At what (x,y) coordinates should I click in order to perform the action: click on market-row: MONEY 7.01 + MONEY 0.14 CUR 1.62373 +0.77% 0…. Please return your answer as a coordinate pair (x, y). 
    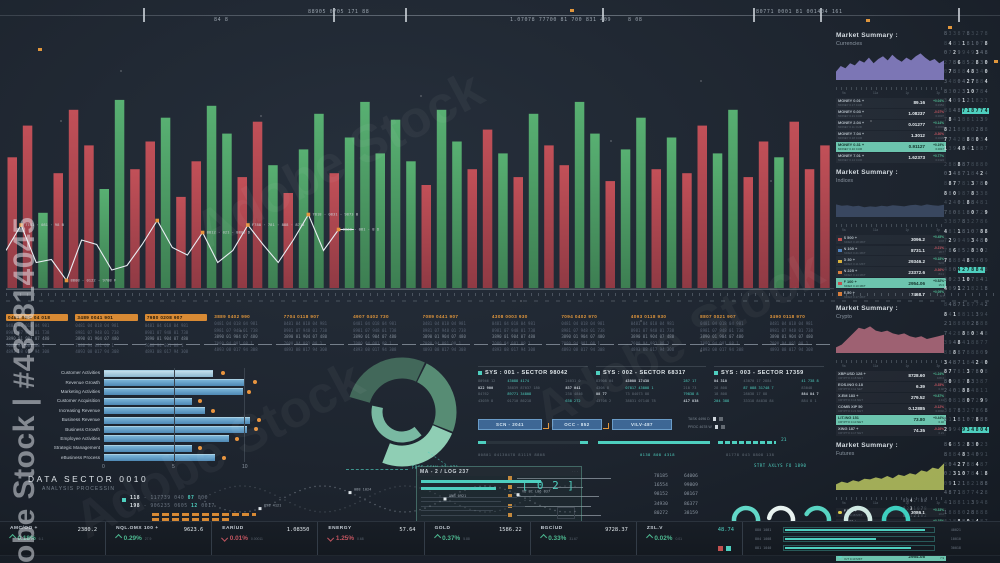
    Looking at the image, I should click on (891, 158).